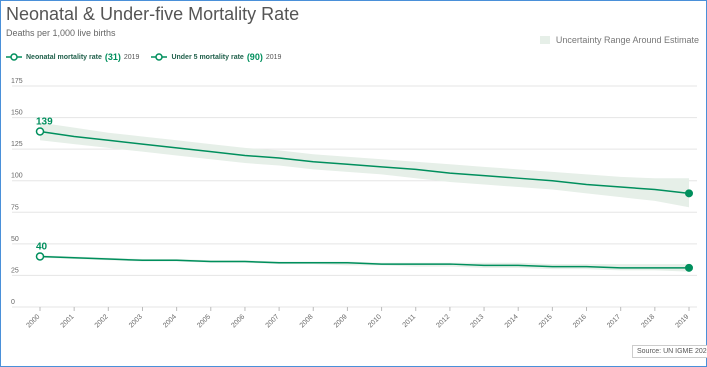 This screenshot has width=707, height=367. Describe the element at coordinates (238, 321) in the screenshot. I see `x-tick-label: 2006` at that location.